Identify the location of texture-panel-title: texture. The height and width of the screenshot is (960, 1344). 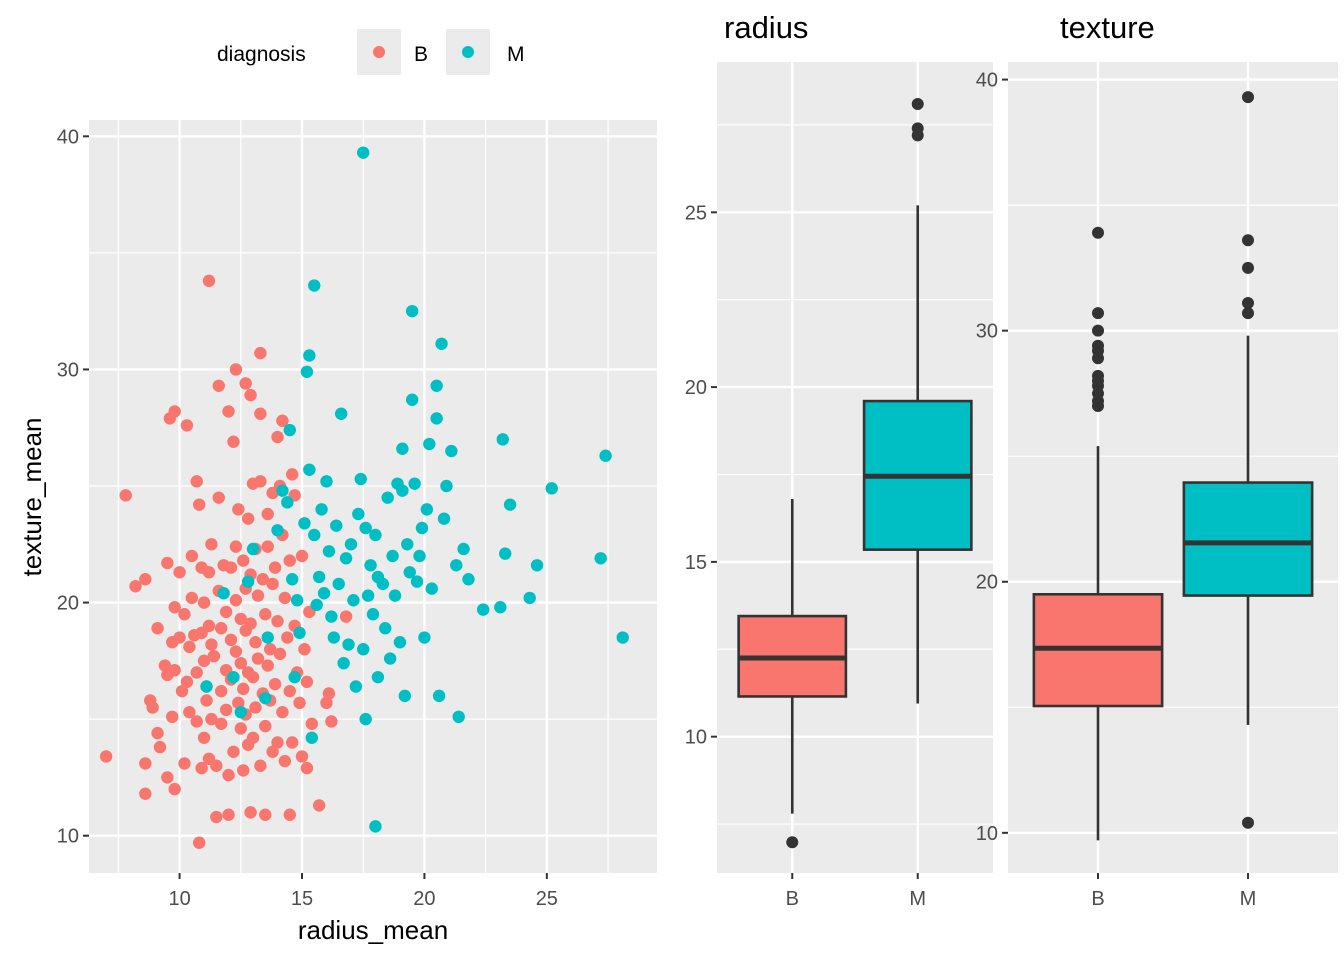
(1107, 27).